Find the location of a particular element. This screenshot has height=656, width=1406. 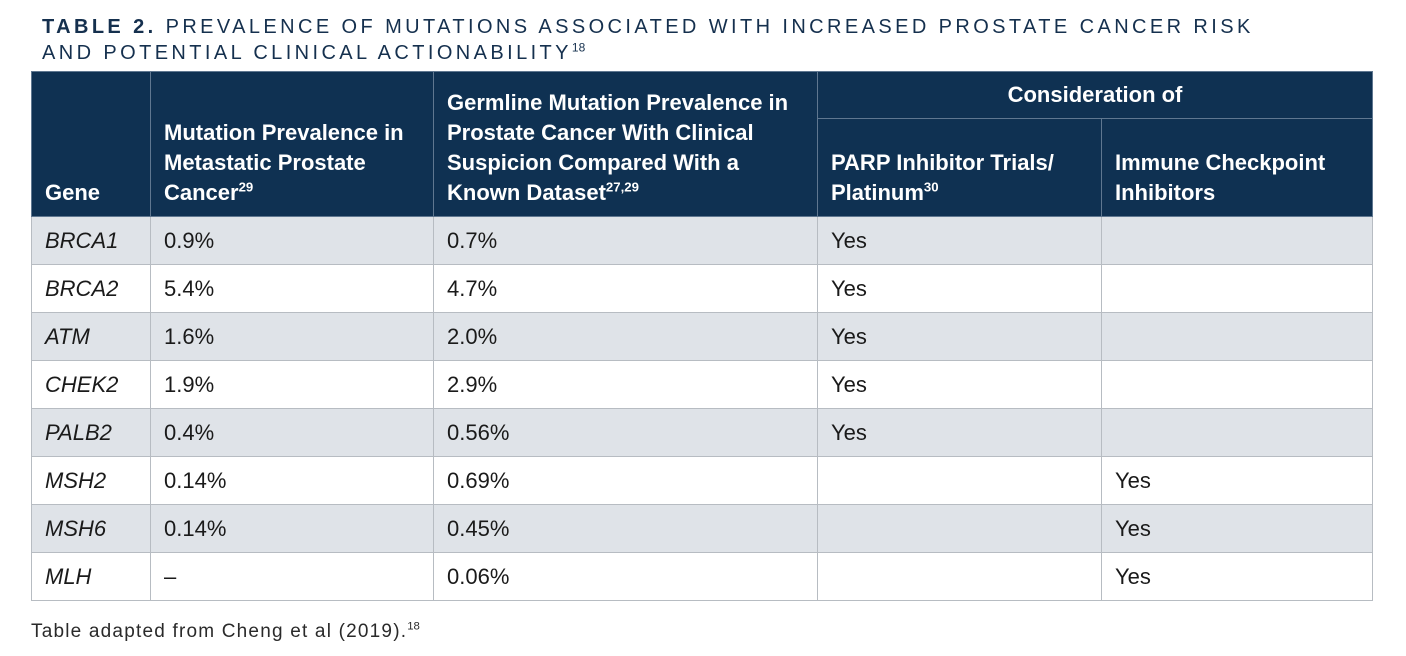

caption-text: Table adapted from Cheng et al (2019). is located at coordinates (219, 631).